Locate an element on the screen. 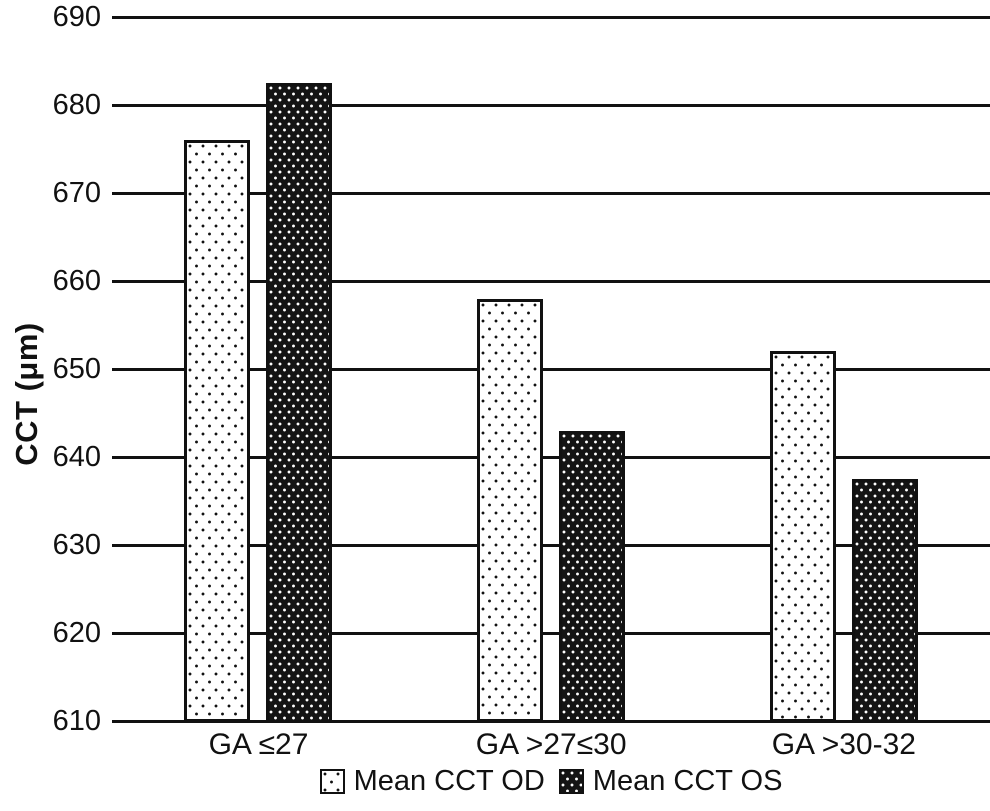  y-tick-label-630: 630 is located at coordinates (76, 545).